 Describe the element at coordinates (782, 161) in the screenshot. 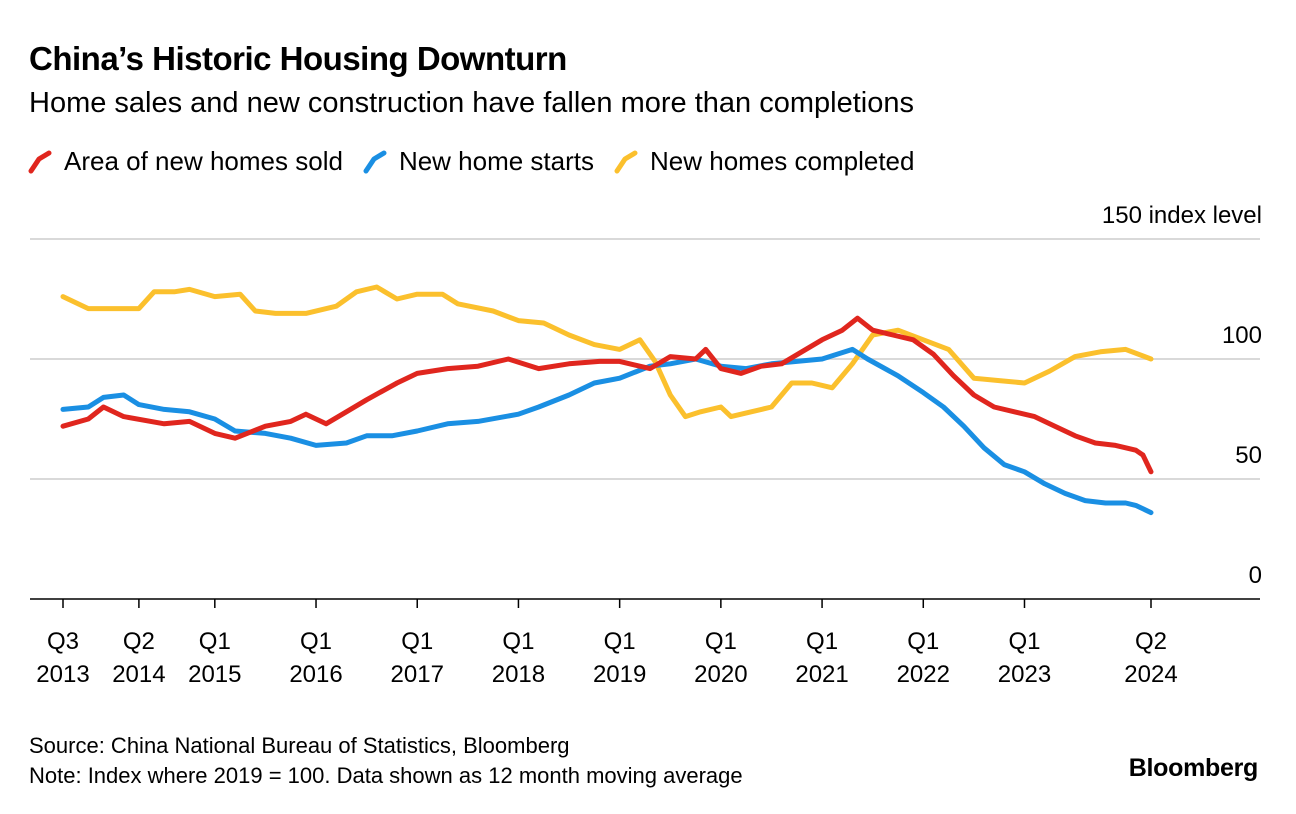

I see `legend-label-completed: New homes completed` at that location.